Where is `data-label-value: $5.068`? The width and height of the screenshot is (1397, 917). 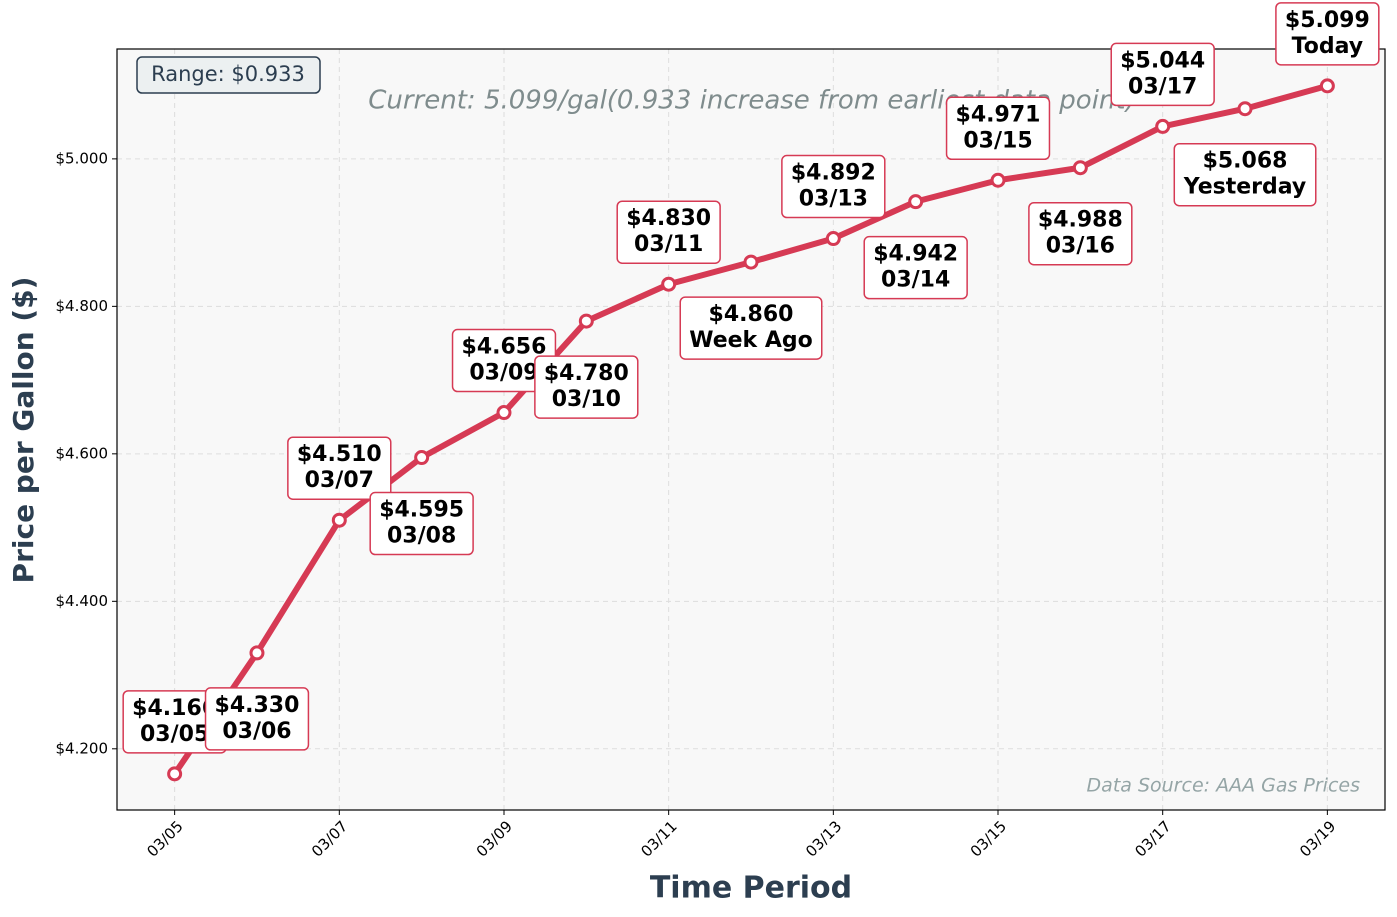 data-label-value: $5.068 is located at coordinates (1245, 161).